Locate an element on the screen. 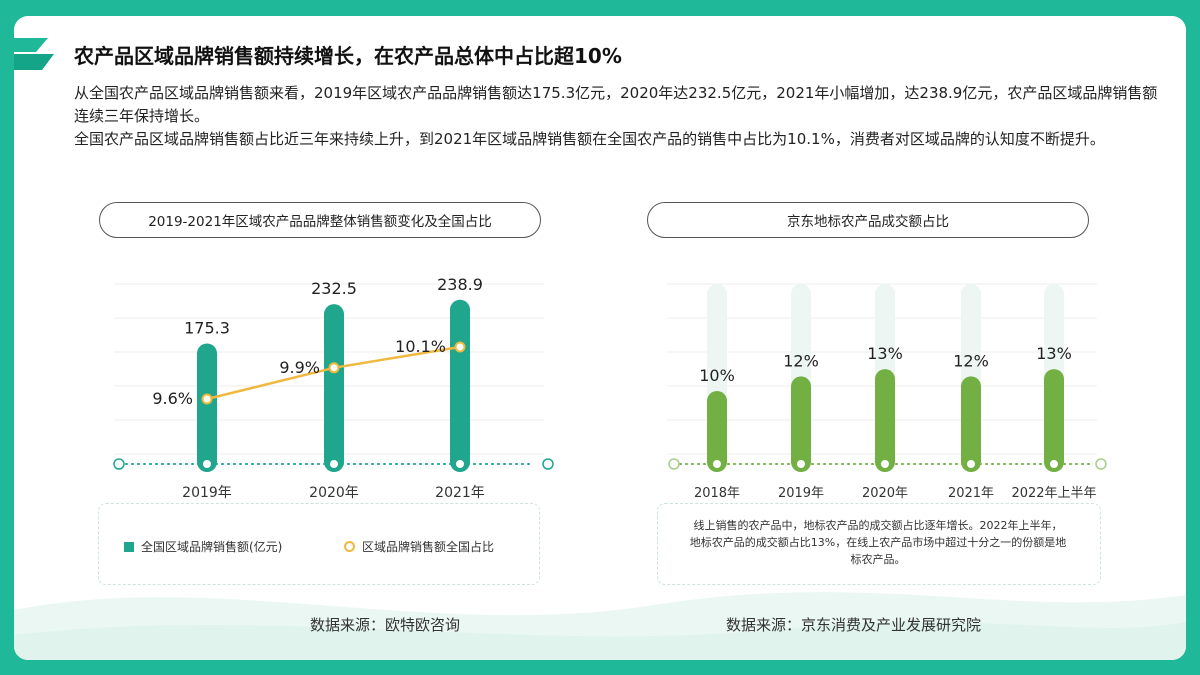 This screenshot has height=675, width=1200. legend-line: 区域品牌销售额全国占比 is located at coordinates (419, 546).